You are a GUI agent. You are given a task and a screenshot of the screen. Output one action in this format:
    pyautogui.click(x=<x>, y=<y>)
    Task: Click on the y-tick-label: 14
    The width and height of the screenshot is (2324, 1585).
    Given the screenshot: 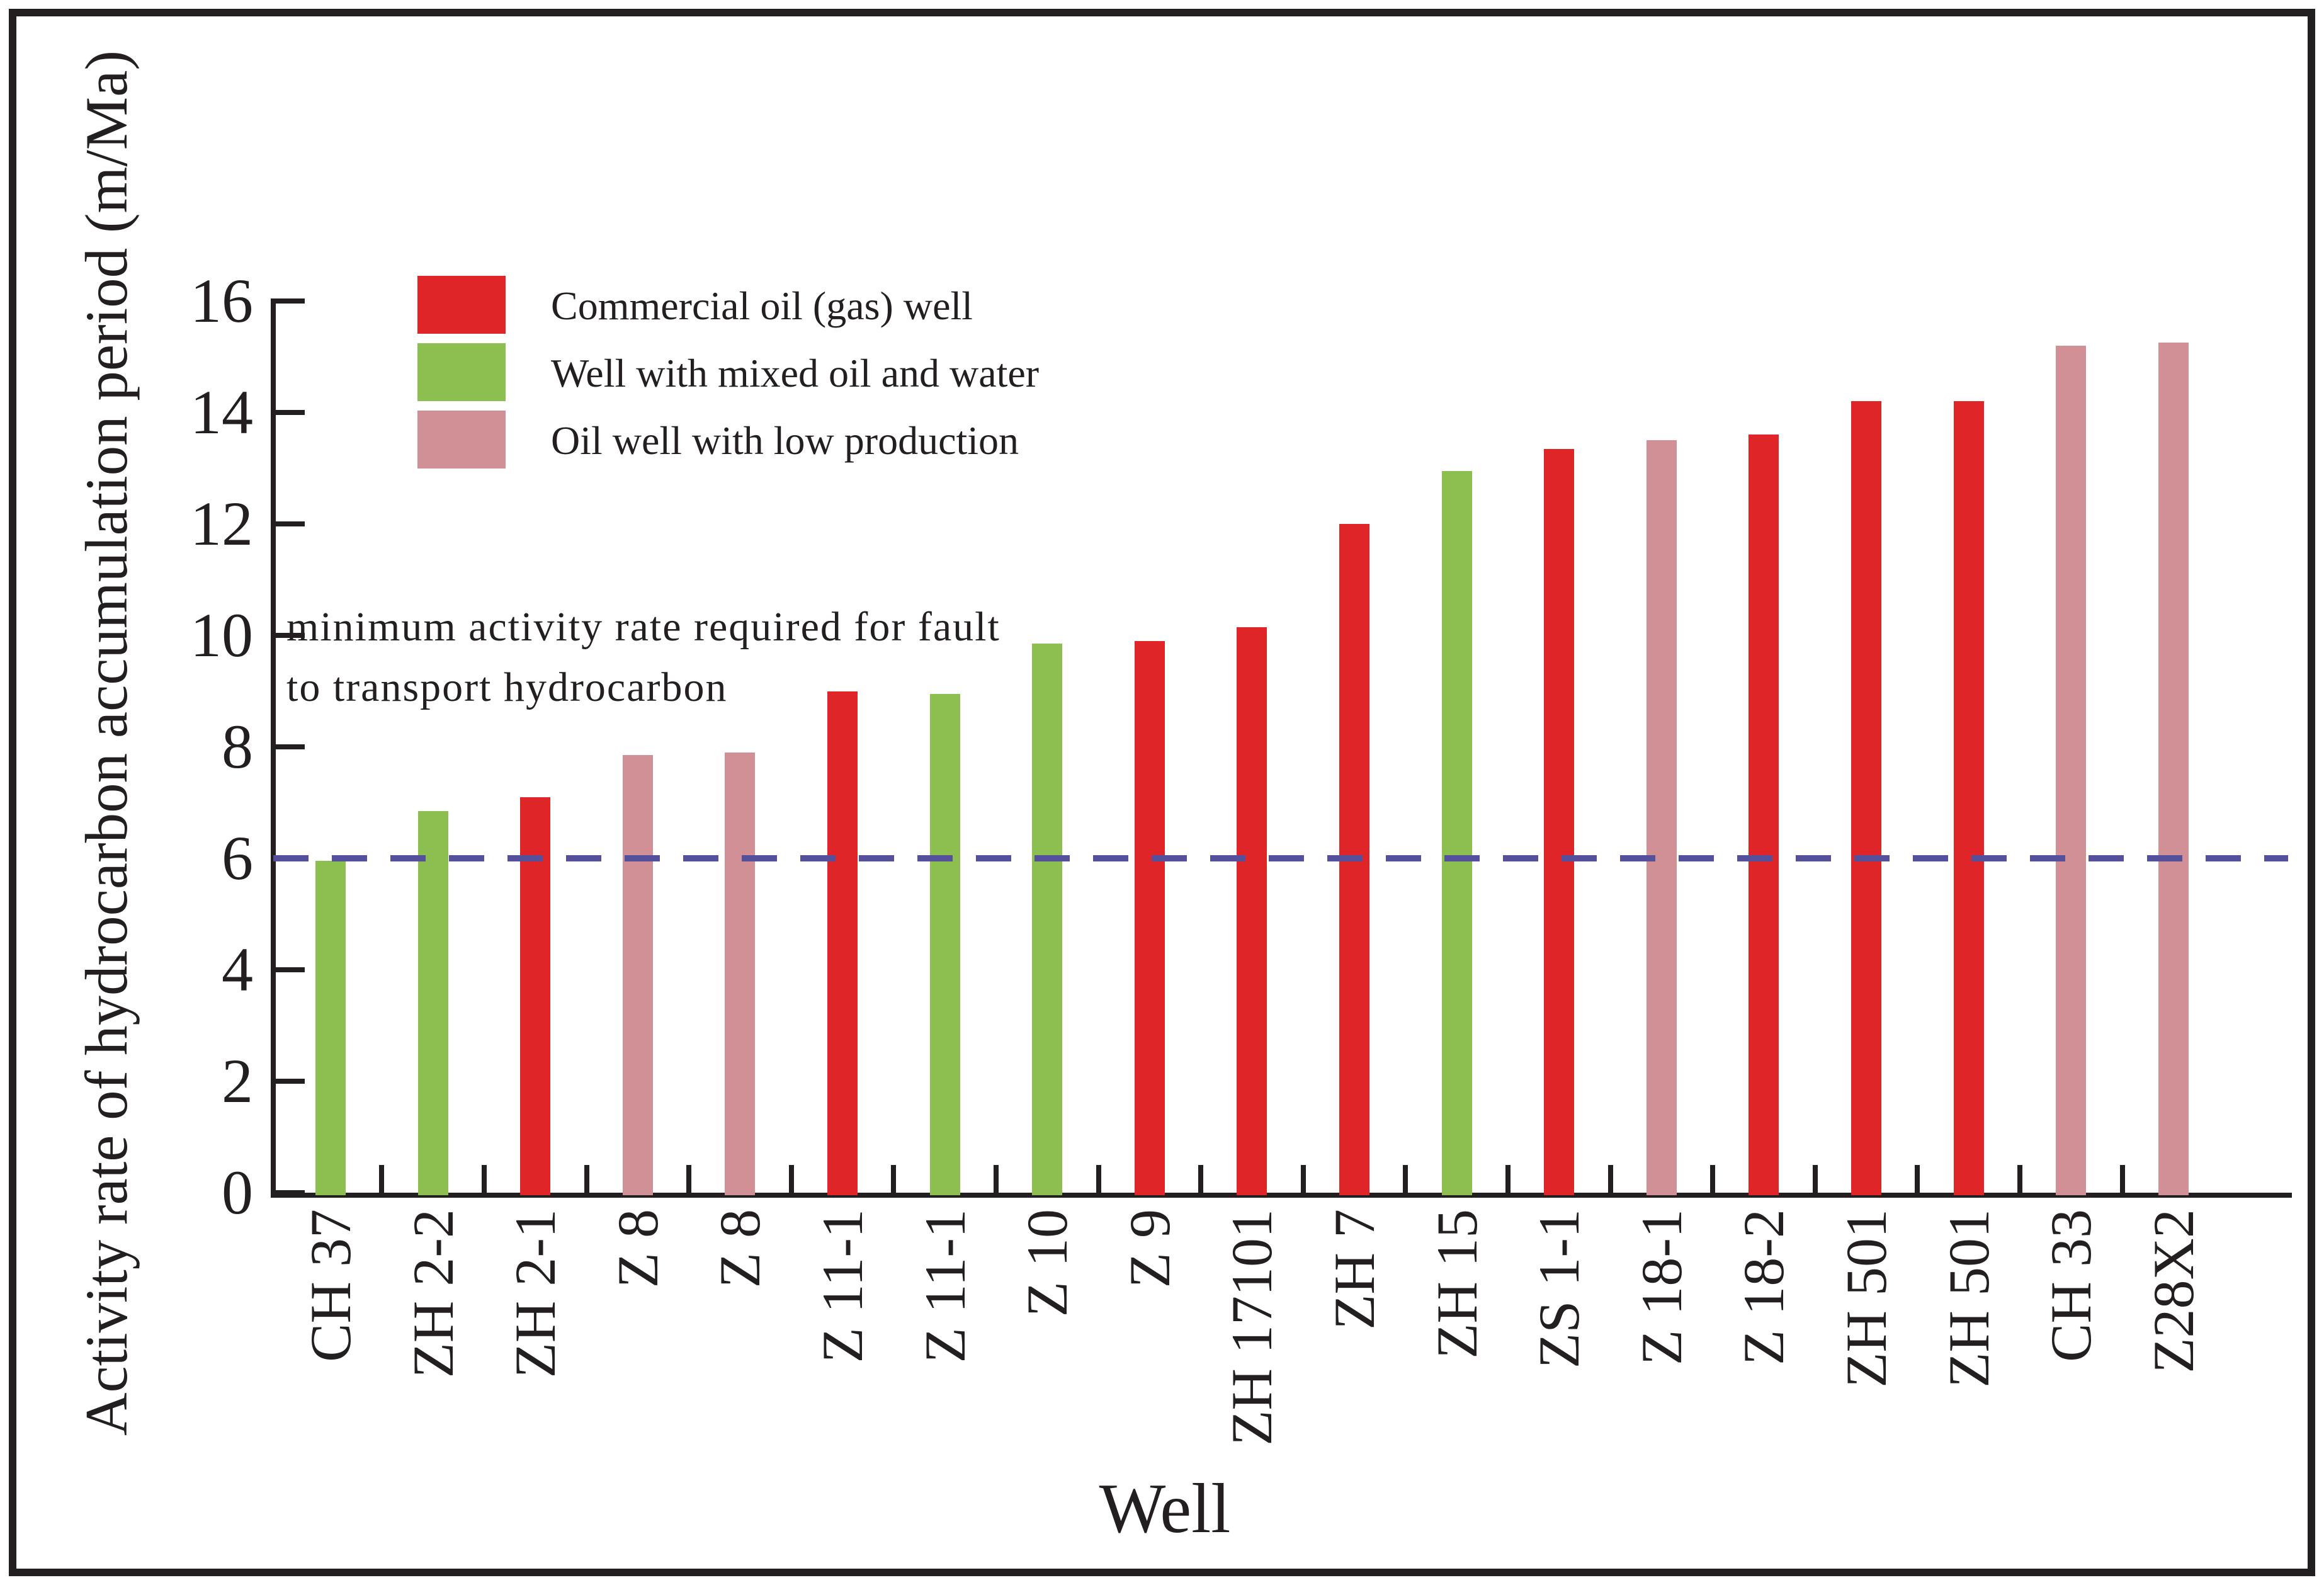 What is the action you would take?
    pyautogui.click(x=221, y=412)
    